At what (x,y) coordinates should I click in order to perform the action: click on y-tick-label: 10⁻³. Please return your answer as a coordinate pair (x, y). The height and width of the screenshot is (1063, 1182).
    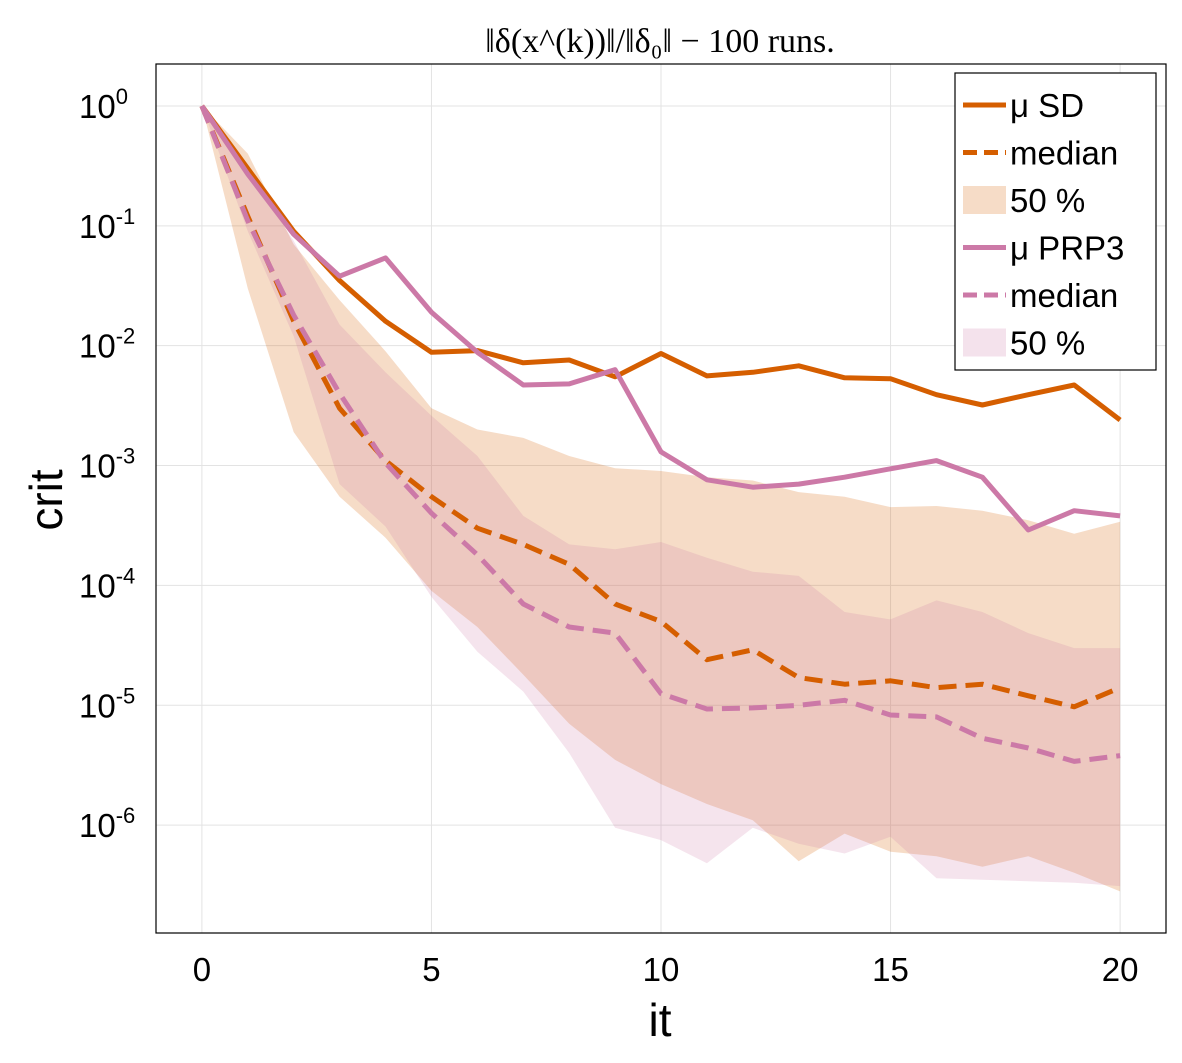
    Looking at the image, I should click on (107, 464).